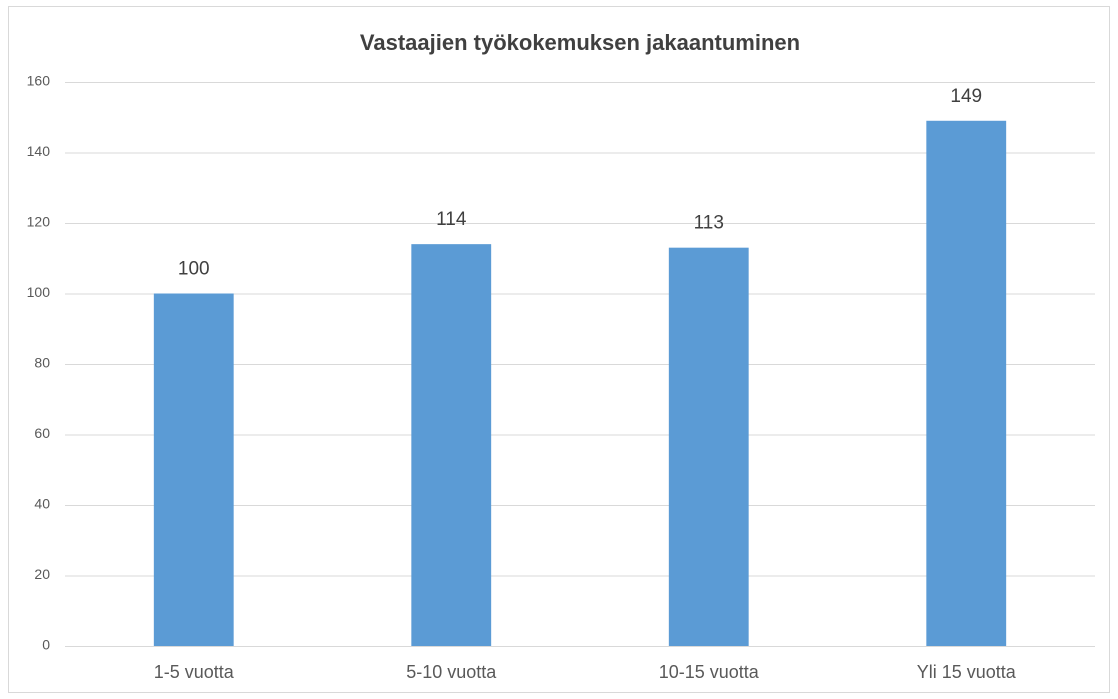 This screenshot has height=699, width=1118. I want to click on y-tick-label: 40, so click(42, 504).